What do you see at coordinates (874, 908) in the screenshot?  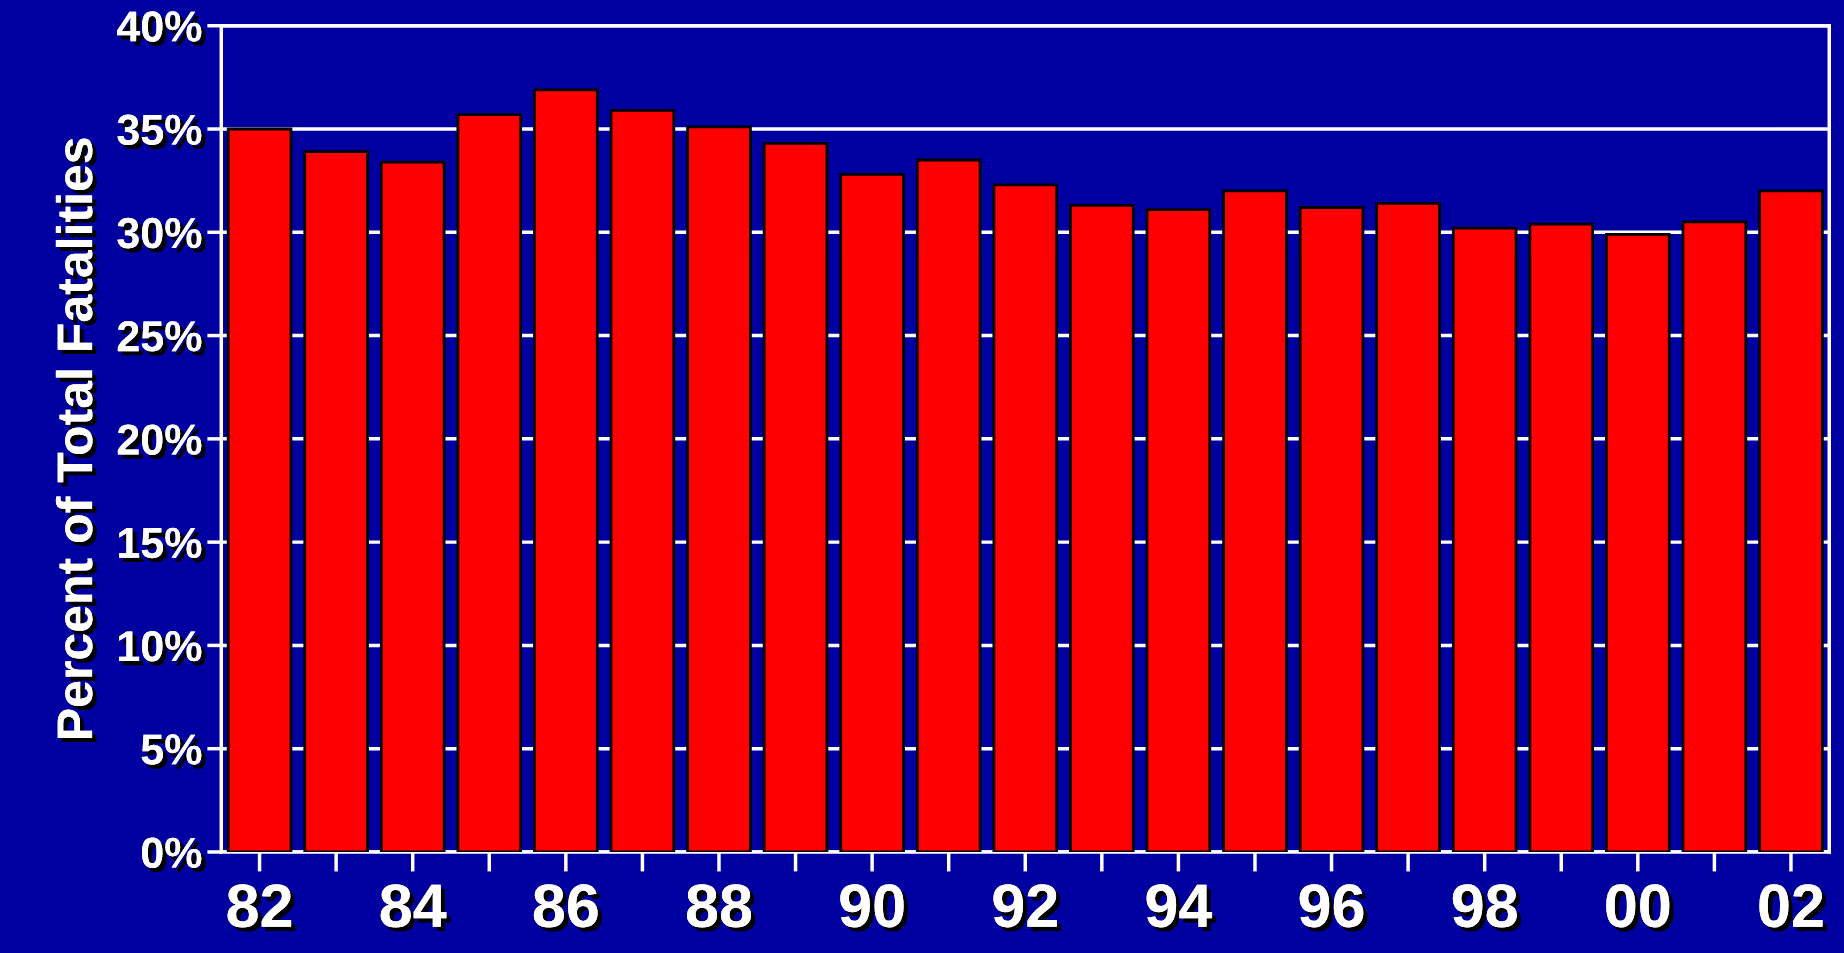 I see `x-tick-label: 90` at bounding box center [874, 908].